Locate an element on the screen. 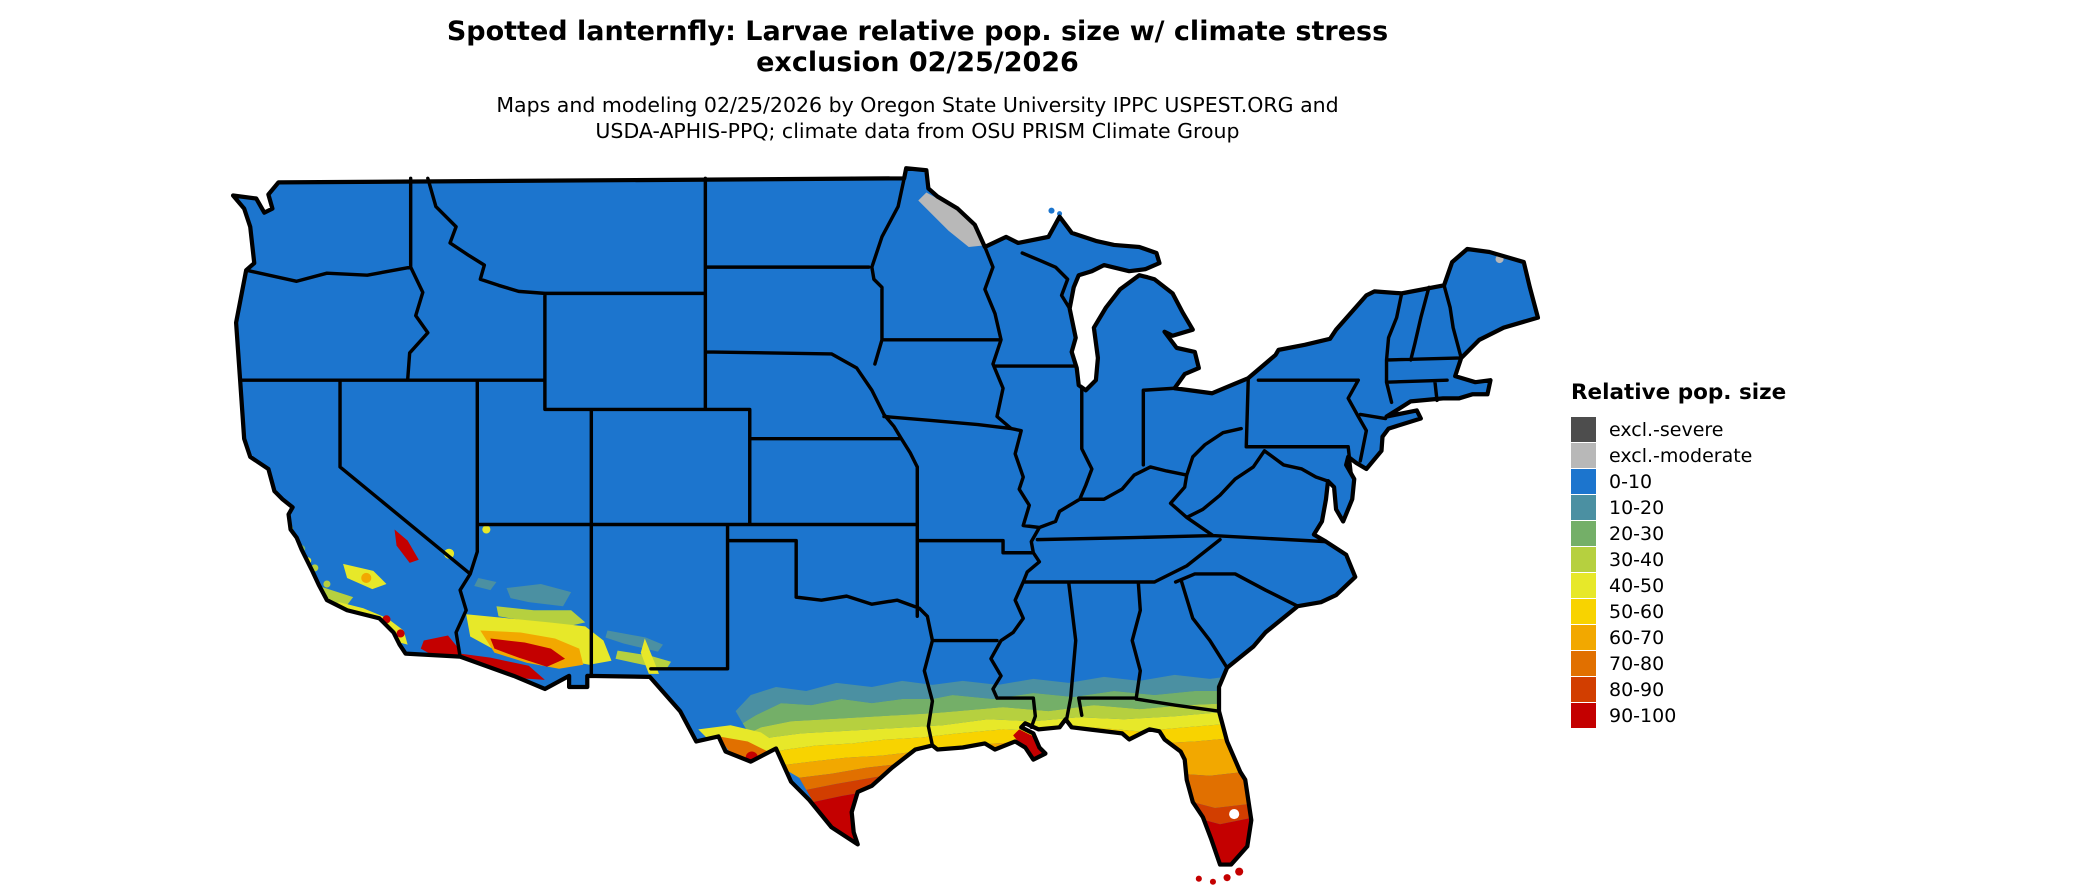 This screenshot has height=894, width=2100. legend-item-label: 50-60 is located at coordinates (1637, 611).